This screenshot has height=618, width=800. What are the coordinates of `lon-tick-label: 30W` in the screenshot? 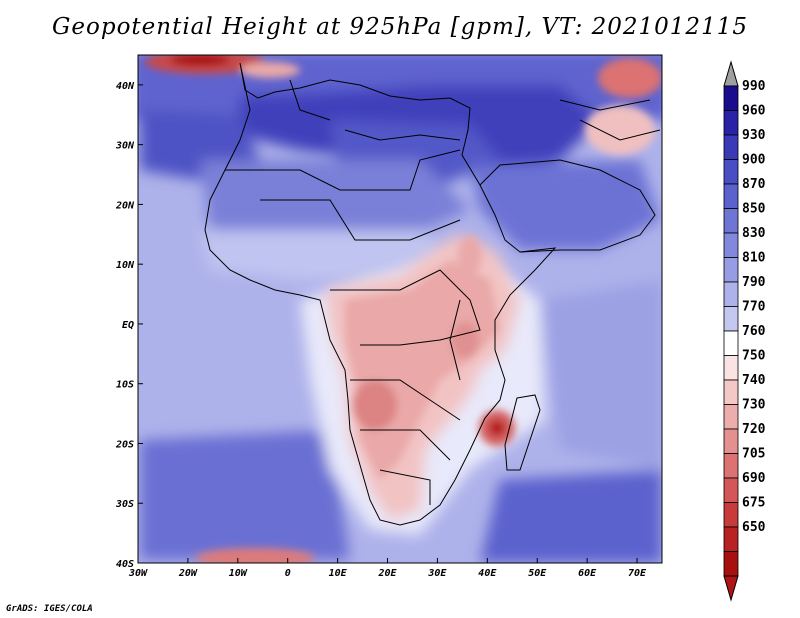 It's located at (138, 573).